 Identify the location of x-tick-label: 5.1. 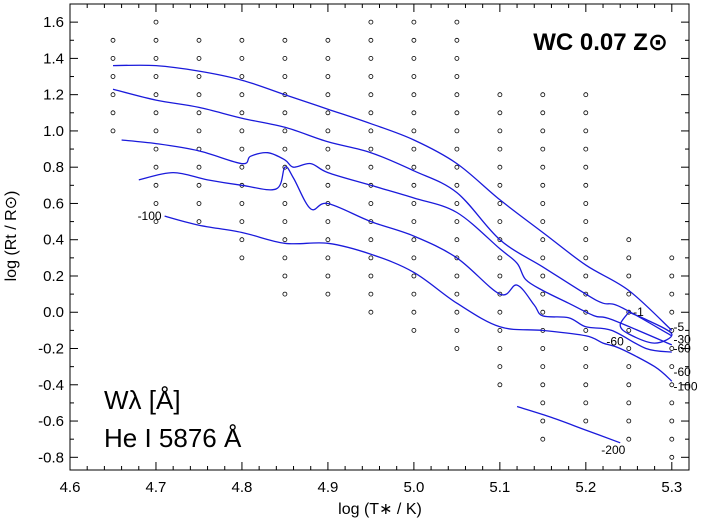
(499, 487).